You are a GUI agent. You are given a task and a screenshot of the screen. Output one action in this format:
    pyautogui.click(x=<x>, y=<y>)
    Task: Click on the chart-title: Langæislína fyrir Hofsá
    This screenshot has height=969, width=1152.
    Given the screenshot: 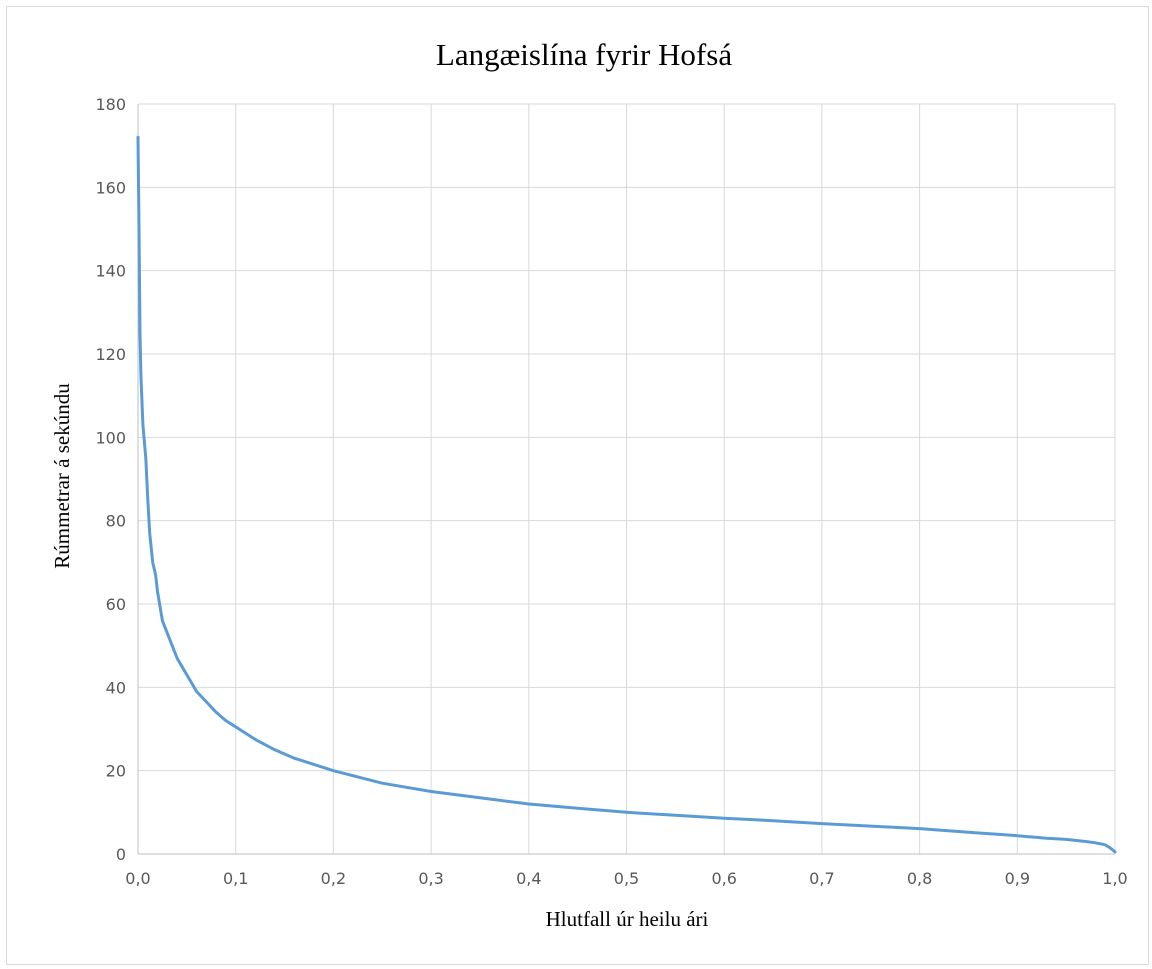 What is the action you would take?
    pyautogui.click(x=584, y=54)
    